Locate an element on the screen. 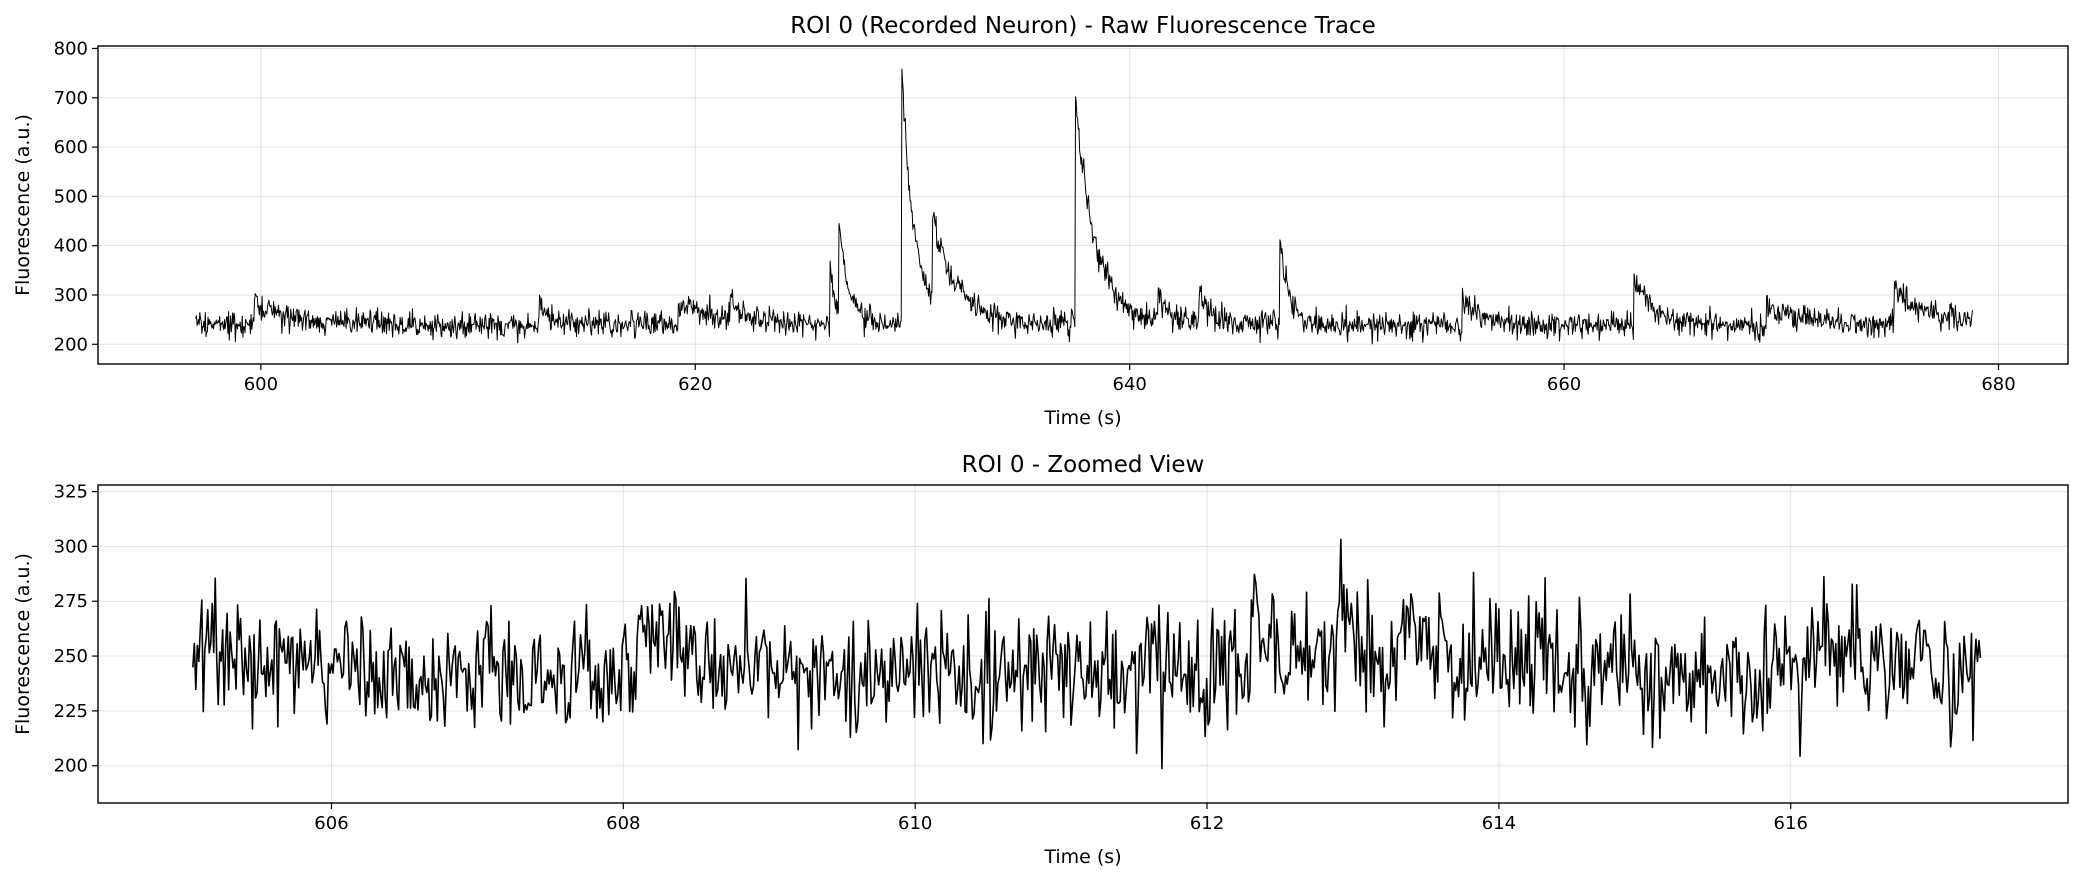 The width and height of the screenshot is (2083, 882). zoomed-x-tick-label: 606 is located at coordinates (331, 823).